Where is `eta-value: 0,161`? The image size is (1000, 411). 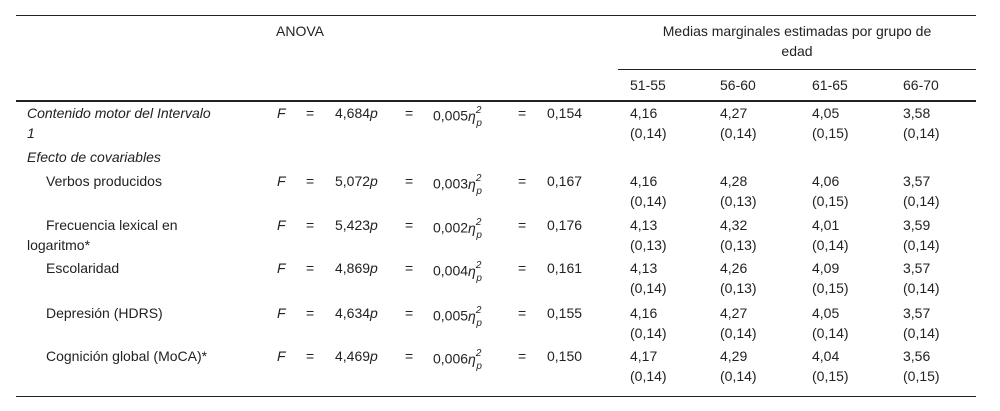 eta-value: 0,161 is located at coordinates (565, 268).